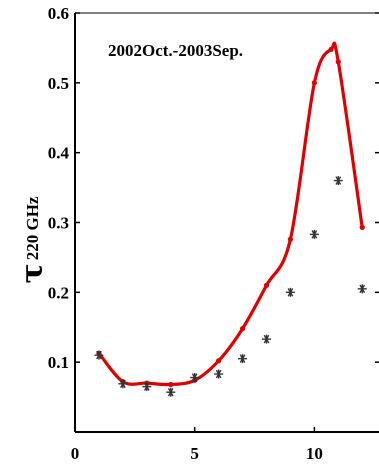 Image resolution: width=379 pixels, height=469 pixels. Describe the element at coordinates (32, 273) in the screenshot. I see `y-axis-label-symbol: τ` at that location.